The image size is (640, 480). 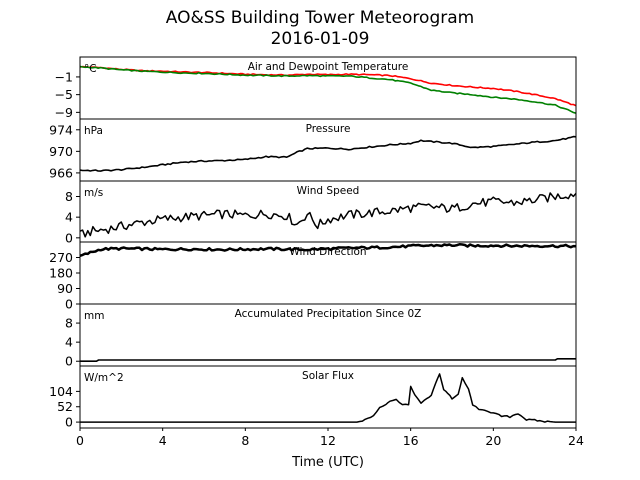 I want to click on panel-title: Accumulated Precipitation Since 0Z, so click(x=328, y=314).